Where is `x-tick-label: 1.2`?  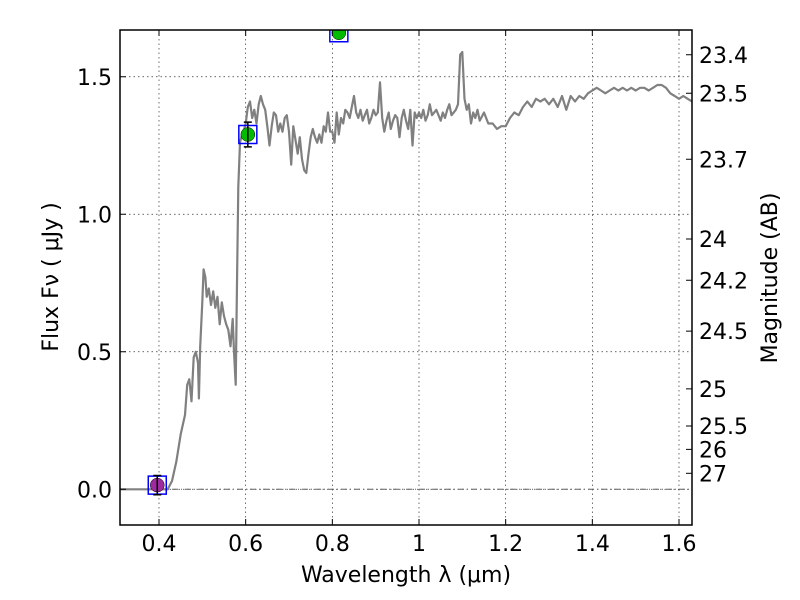 x-tick-label: 1.2 is located at coordinates (505, 544).